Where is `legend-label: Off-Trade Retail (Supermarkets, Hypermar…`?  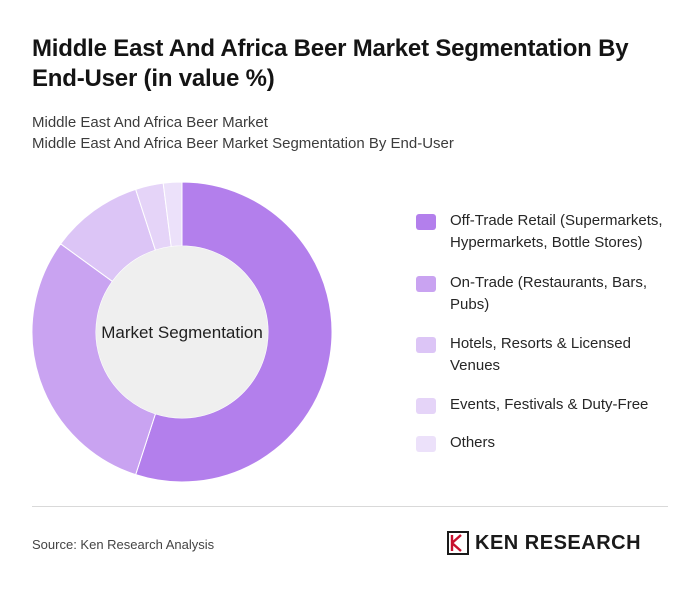 legend-label: Off-Trade Retail (Supermarkets, Hypermar… is located at coordinates (556, 231).